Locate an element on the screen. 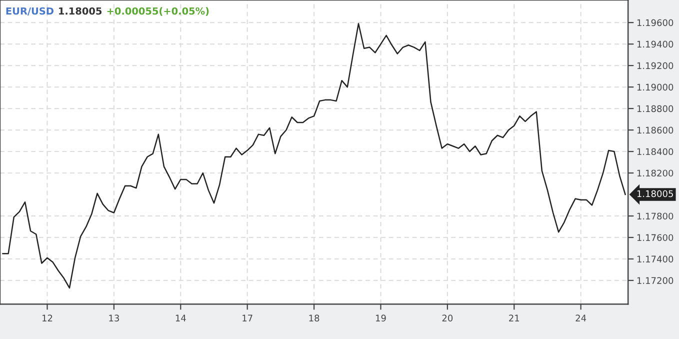  y-tick-label: 1.17800 is located at coordinates (655, 216).